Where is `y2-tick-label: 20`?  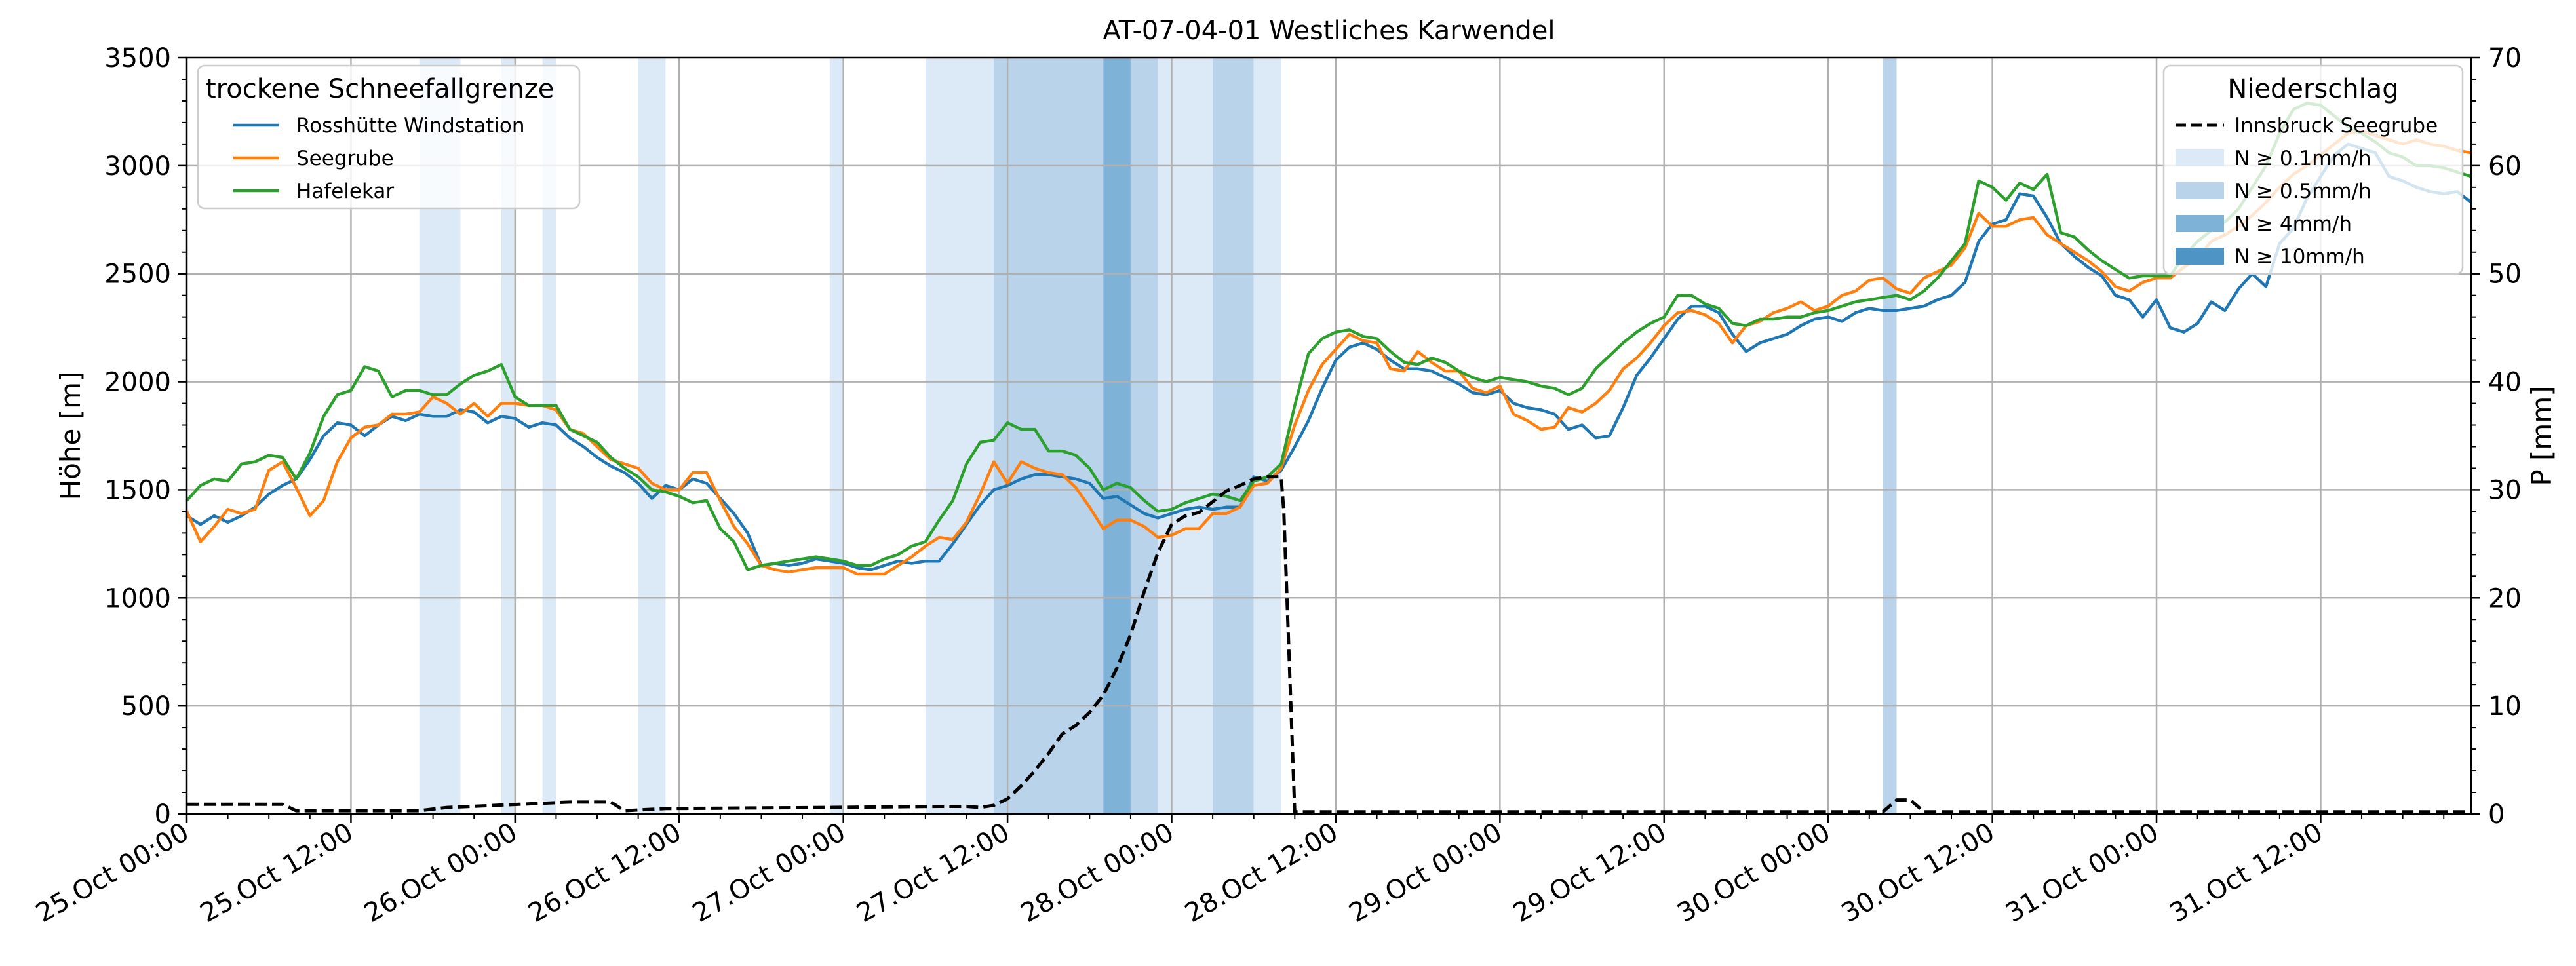 y2-tick-label: 20 is located at coordinates (2505, 598).